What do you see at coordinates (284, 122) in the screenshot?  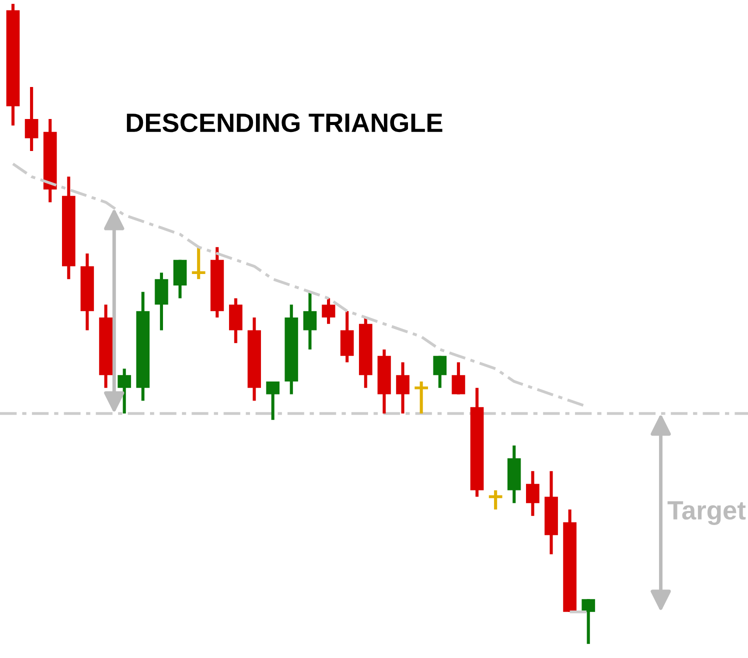 I see `text: DESCENDING TRIANGLE` at bounding box center [284, 122].